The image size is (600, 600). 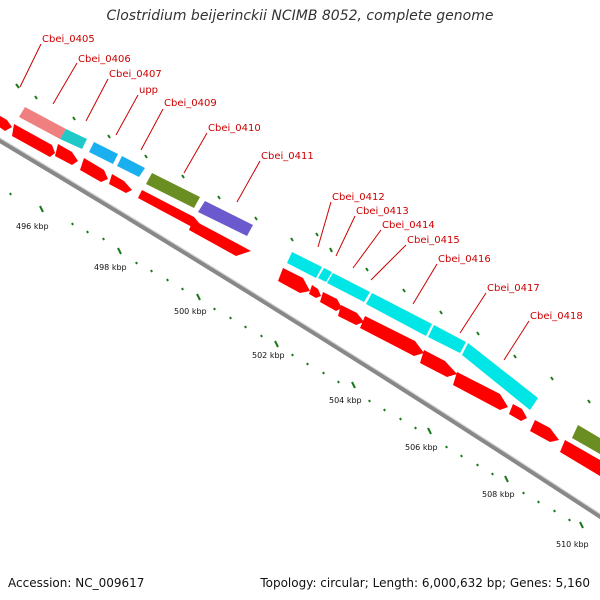 What do you see at coordinates (549, 583) in the screenshot?
I see `genes-text: Genes: 5,160` at bounding box center [549, 583].